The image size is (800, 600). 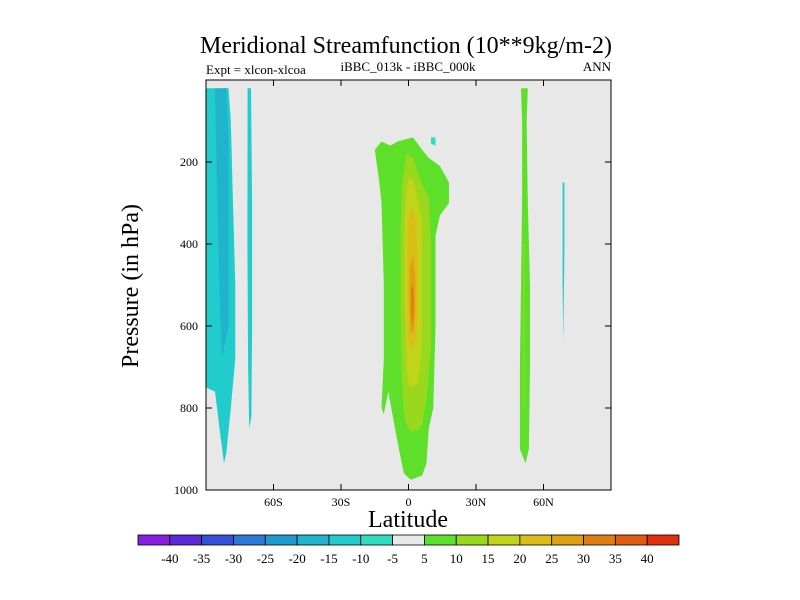 I want to click on colorbar-label: 20, so click(x=519, y=558).